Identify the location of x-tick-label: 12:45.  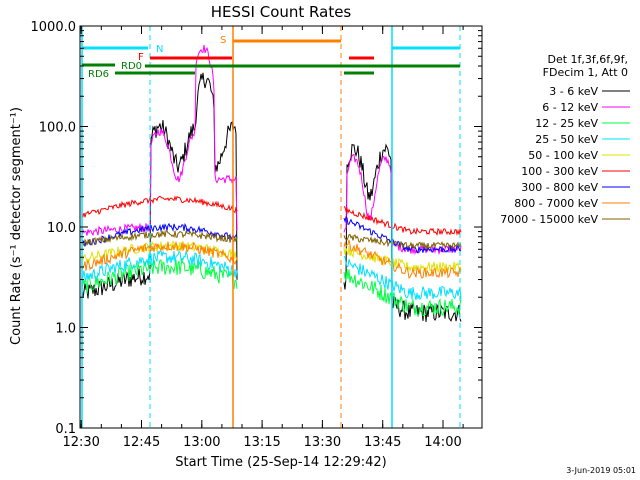
(141, 442).